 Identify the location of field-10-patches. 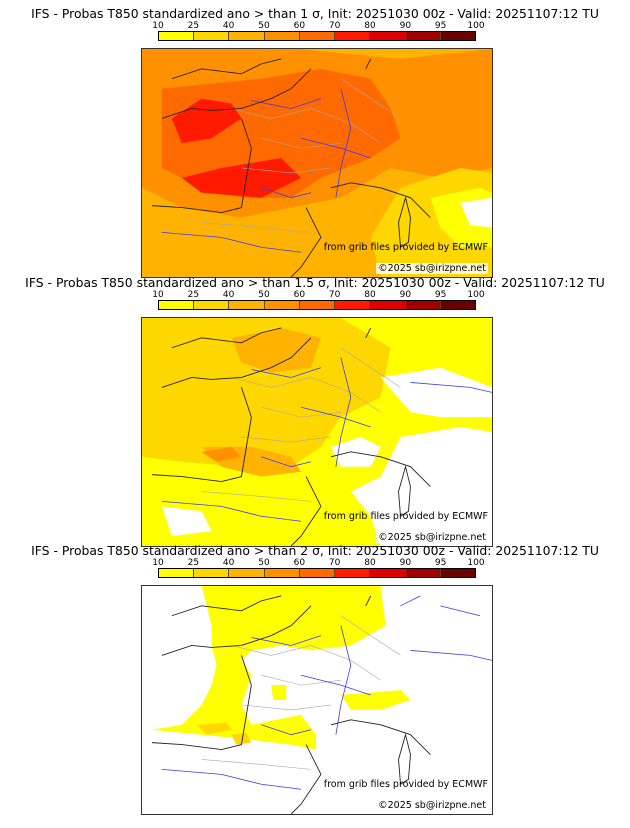
(341, 697).